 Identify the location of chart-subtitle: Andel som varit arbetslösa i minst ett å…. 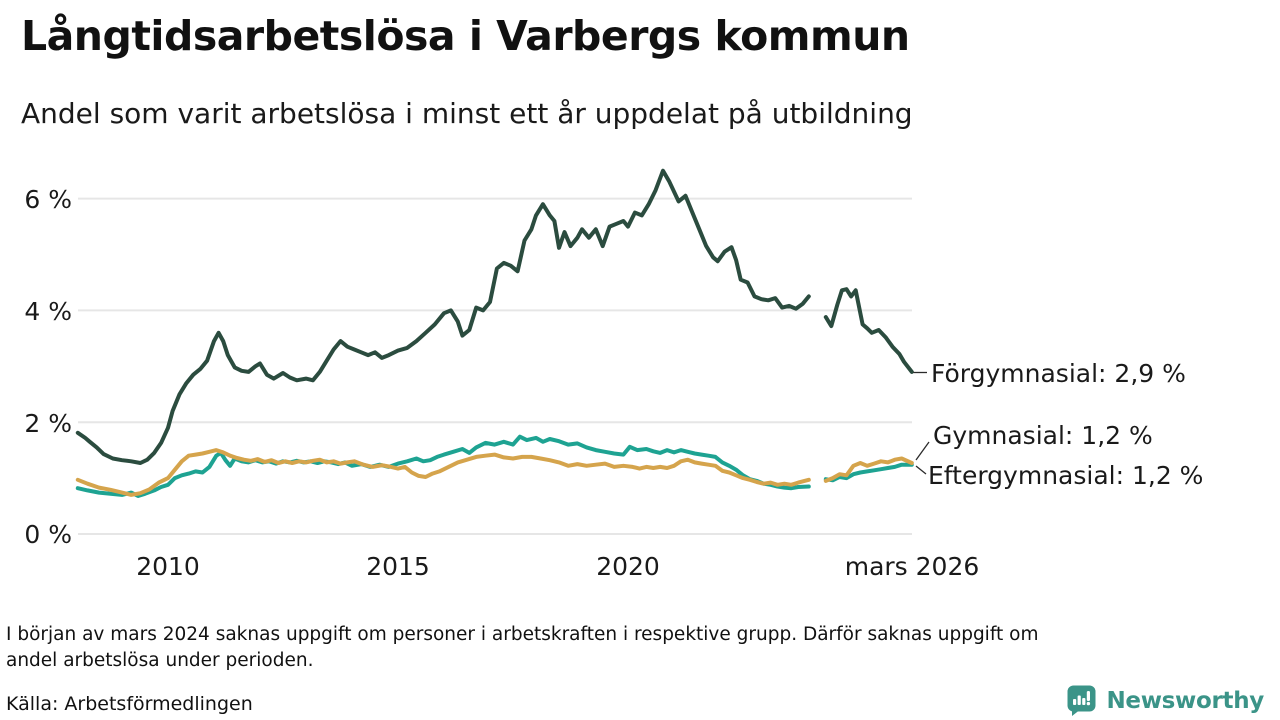
(467, 113).